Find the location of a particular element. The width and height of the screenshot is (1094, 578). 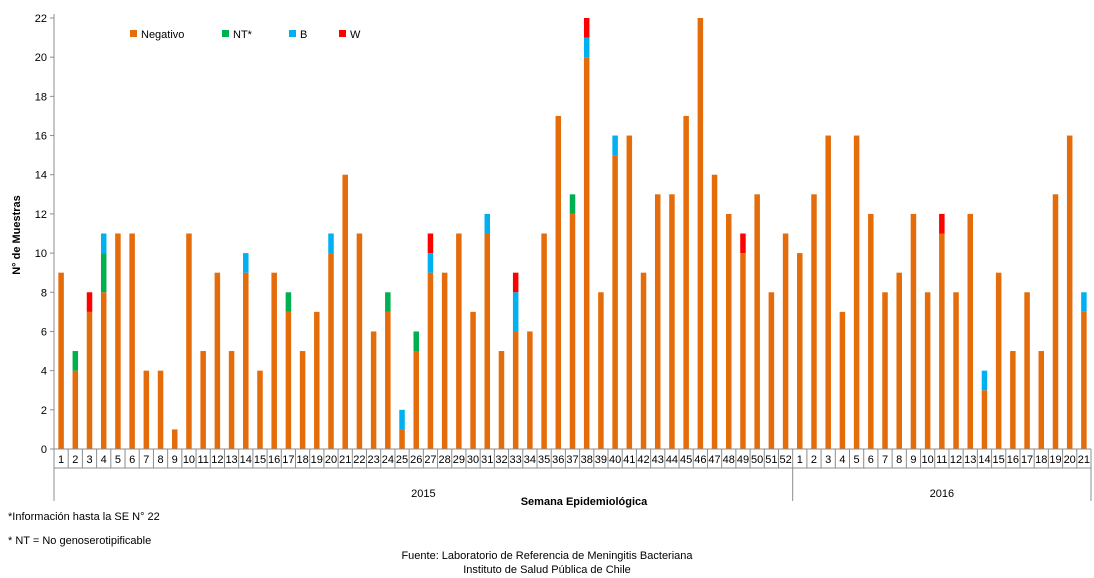

y-tick-label: 10 is located at coordinates (41, 254).